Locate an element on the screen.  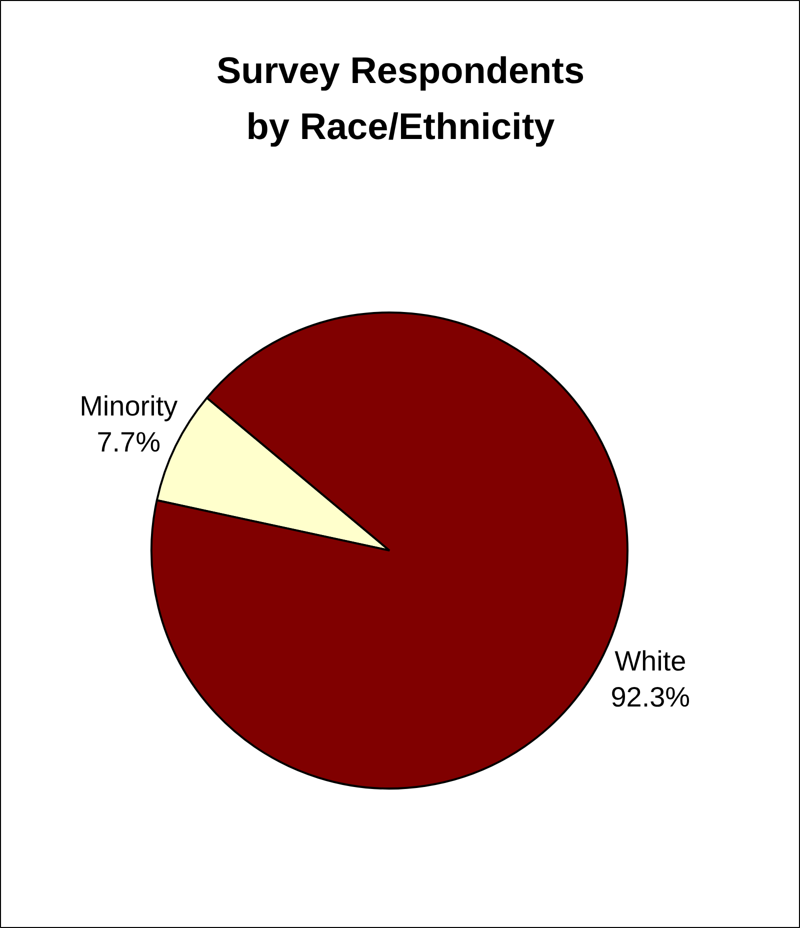
slice-label: White is located at coordinates (650, 660).